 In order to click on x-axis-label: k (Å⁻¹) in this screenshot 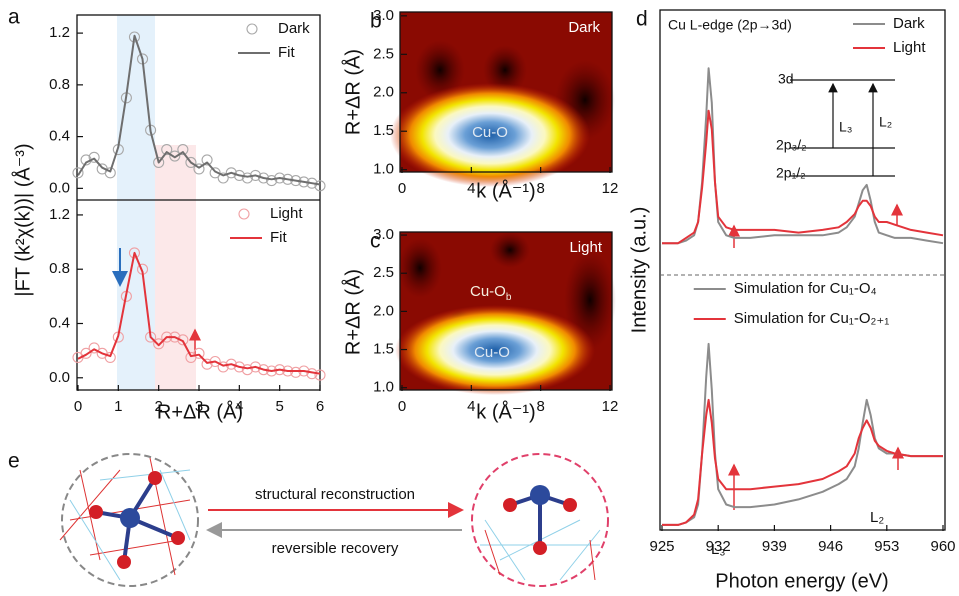, I will do `click(505, 411)`.